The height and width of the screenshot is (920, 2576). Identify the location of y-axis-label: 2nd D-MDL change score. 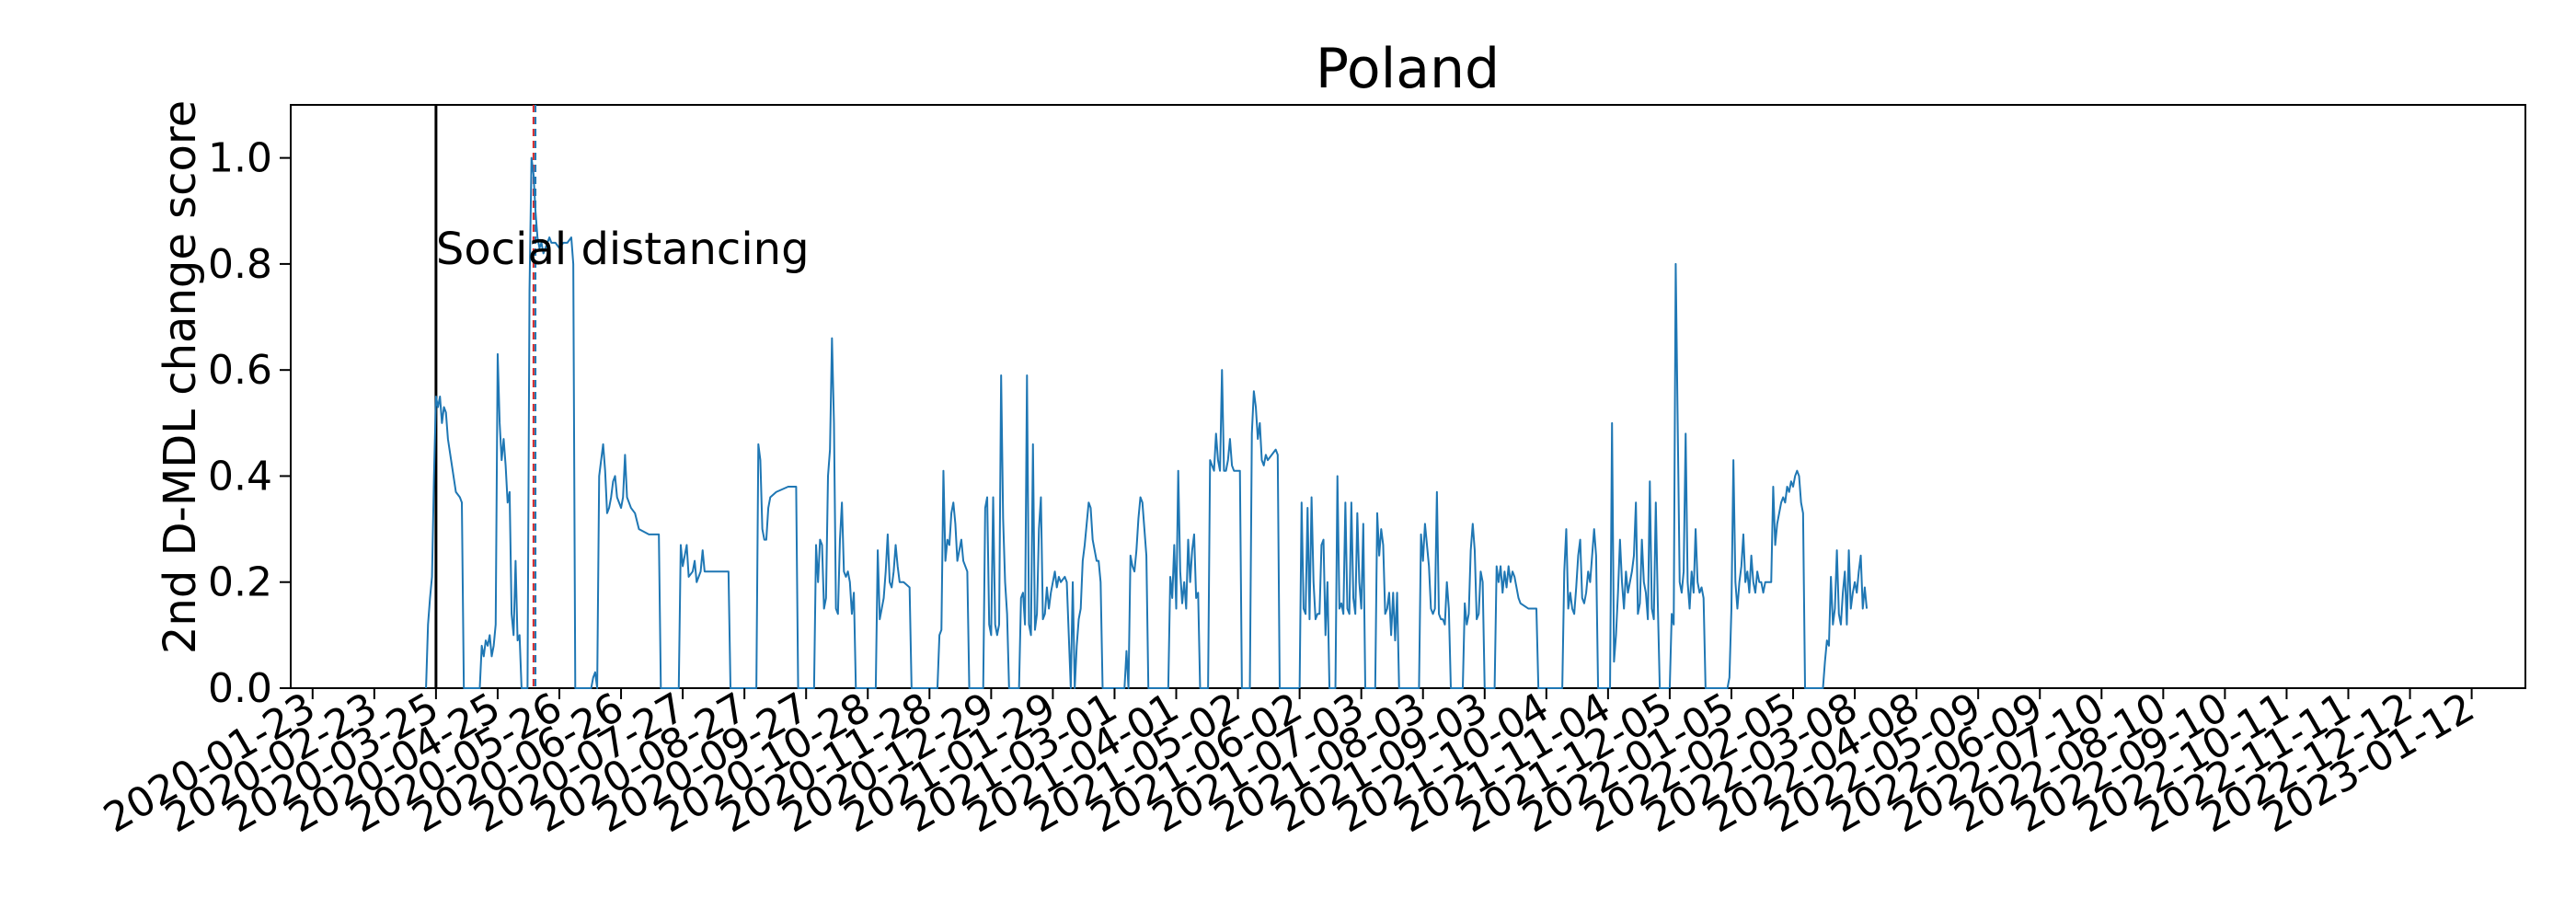
(180, 377).